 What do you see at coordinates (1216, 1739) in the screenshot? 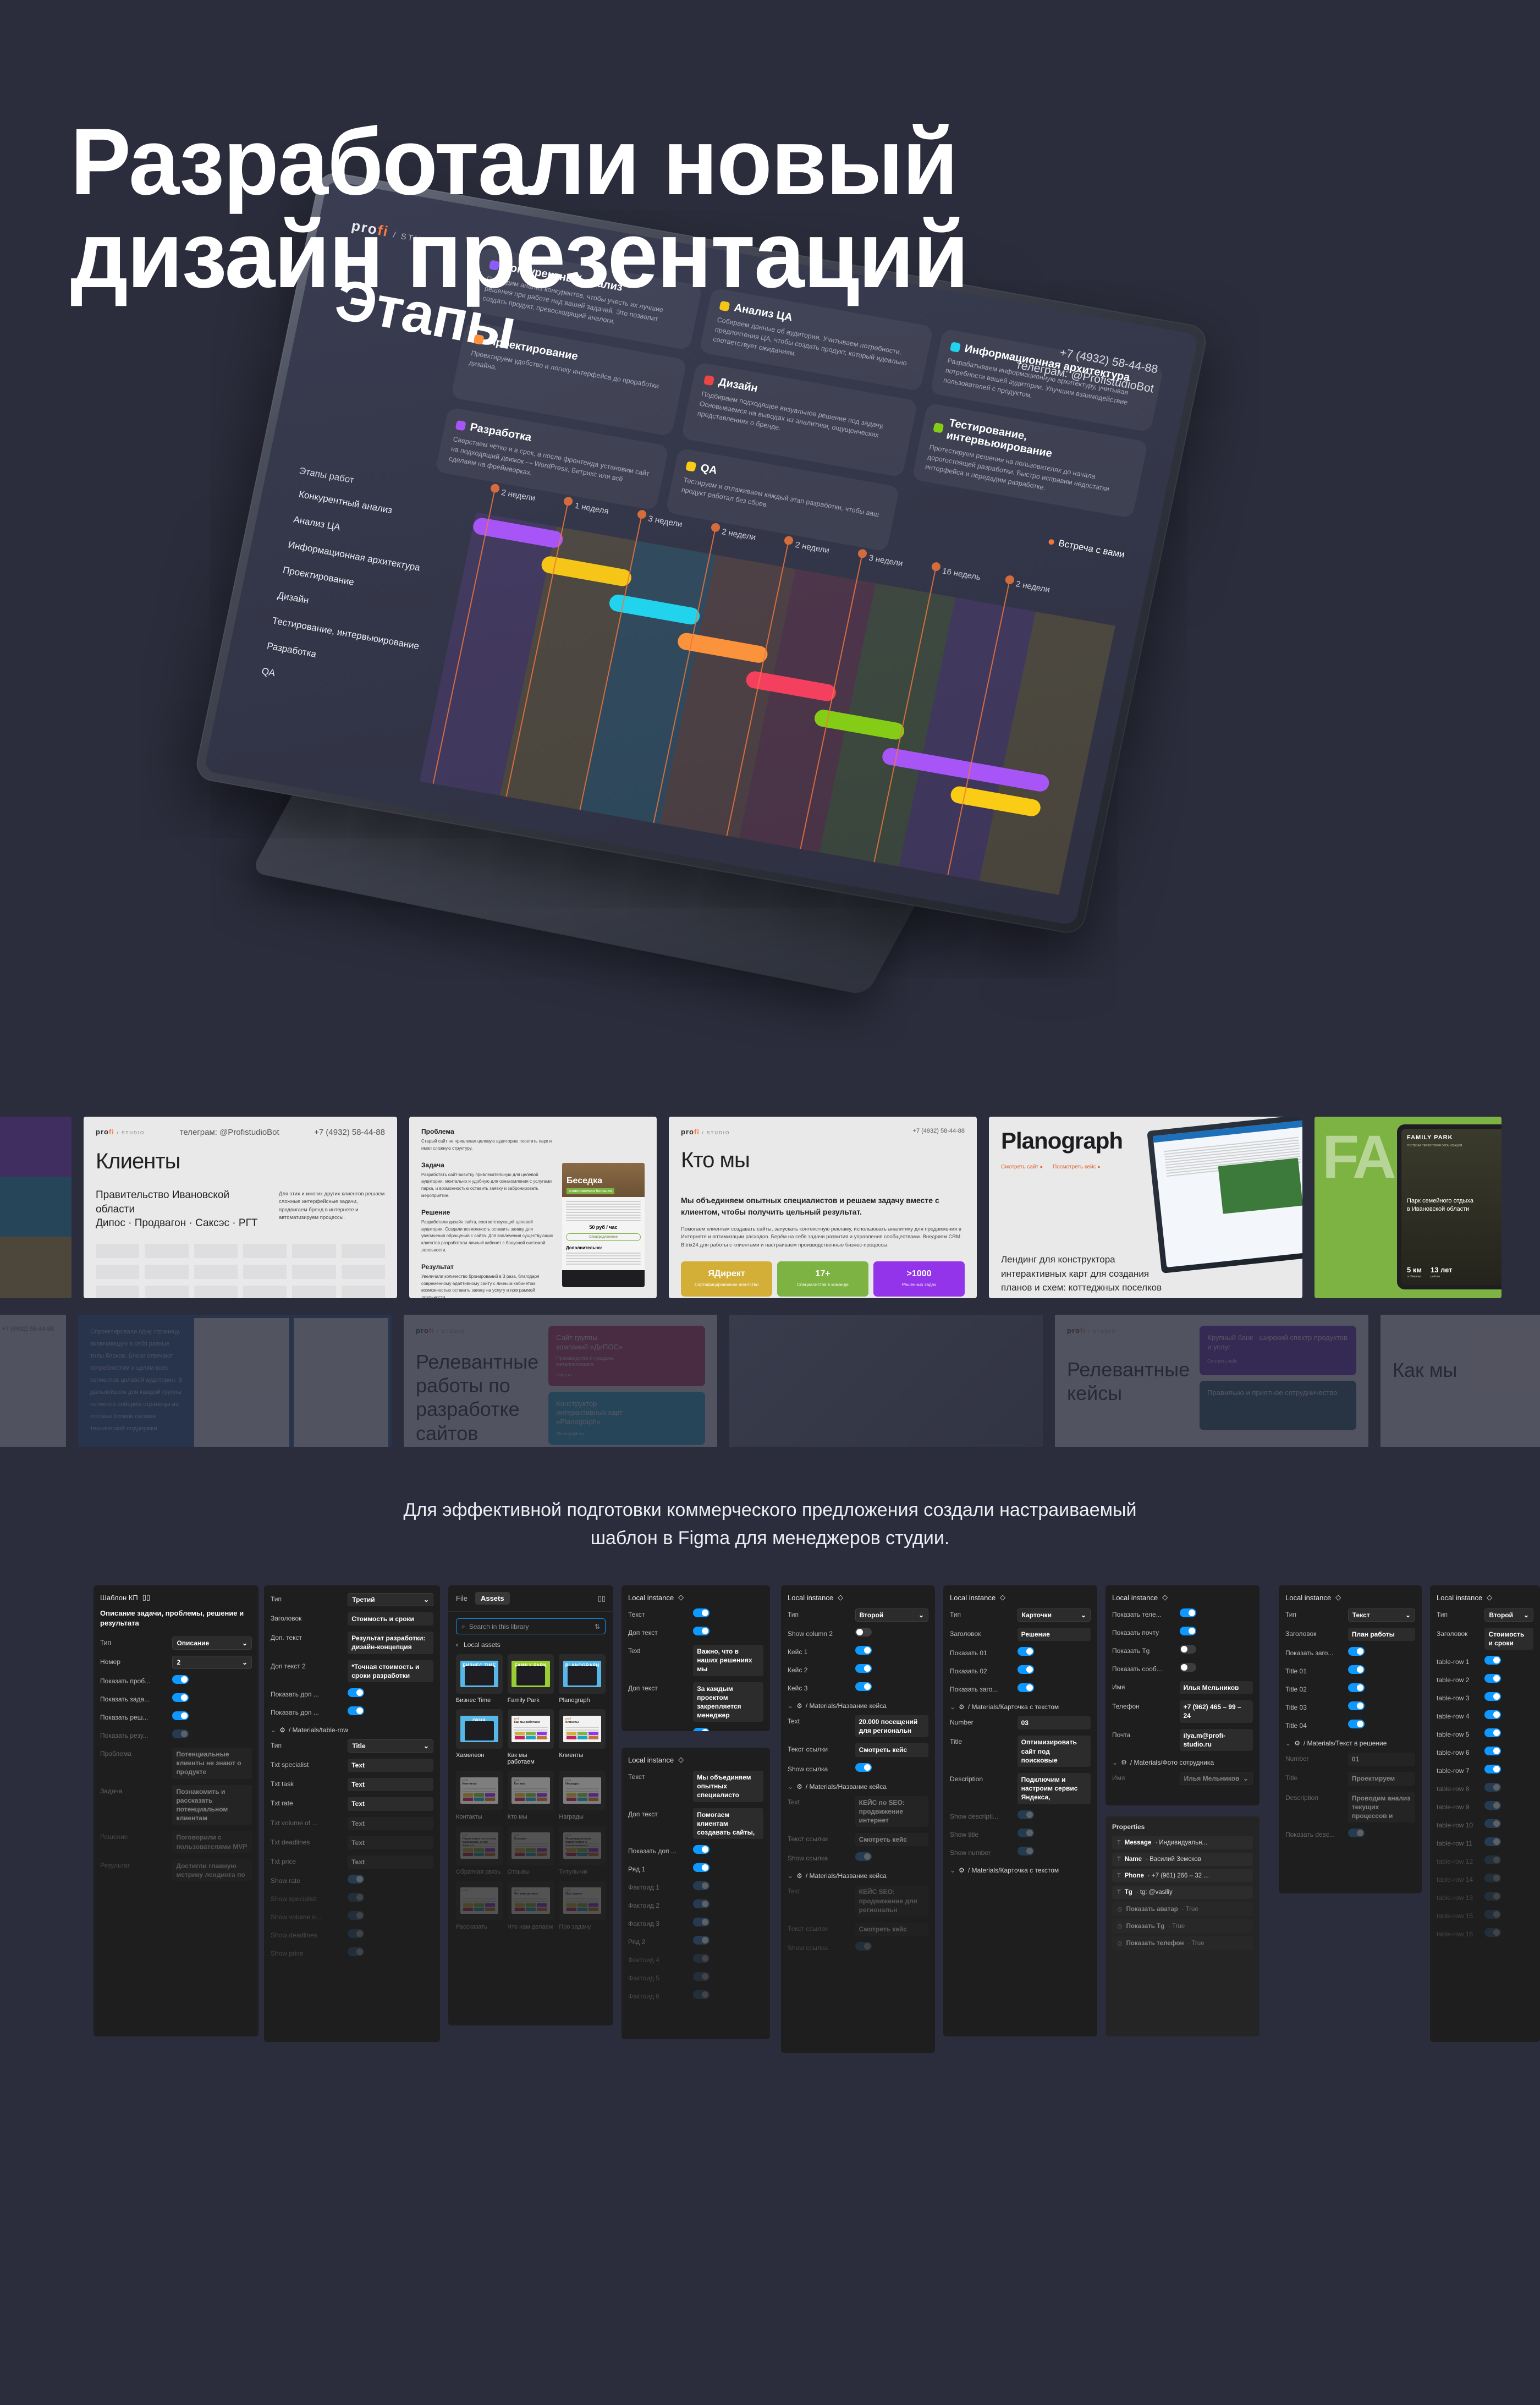
I see `text-field: ilya.m@profi-studio.ru` at bounding box center [1216, 1739].